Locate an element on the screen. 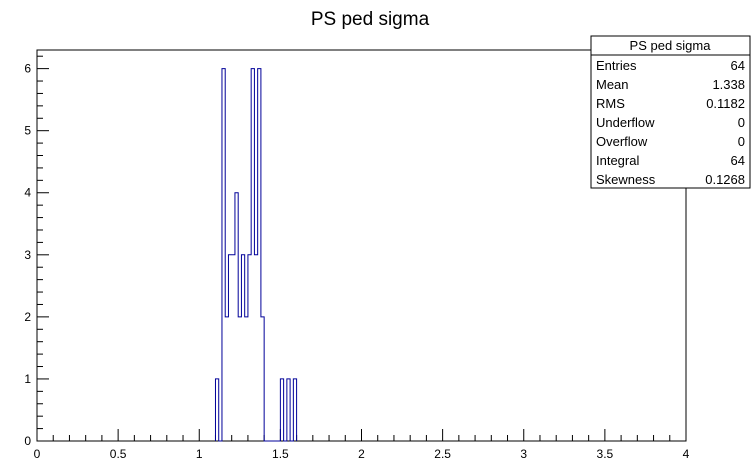 This screenshot has height=469, width=751. stats-box-title: PS ped sigma is located at coordinates (671, 45).